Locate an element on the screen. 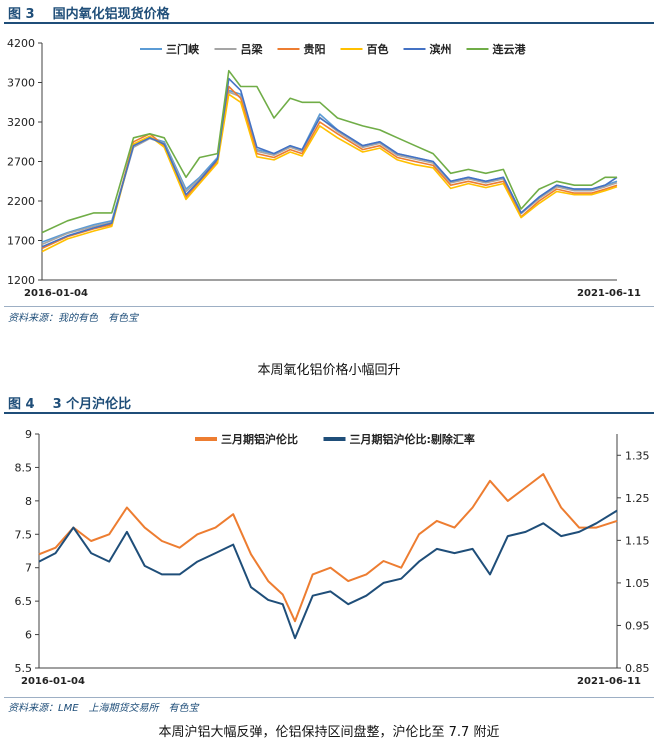  y-tick-label: 7.5 is located at coordinates (24, 534).